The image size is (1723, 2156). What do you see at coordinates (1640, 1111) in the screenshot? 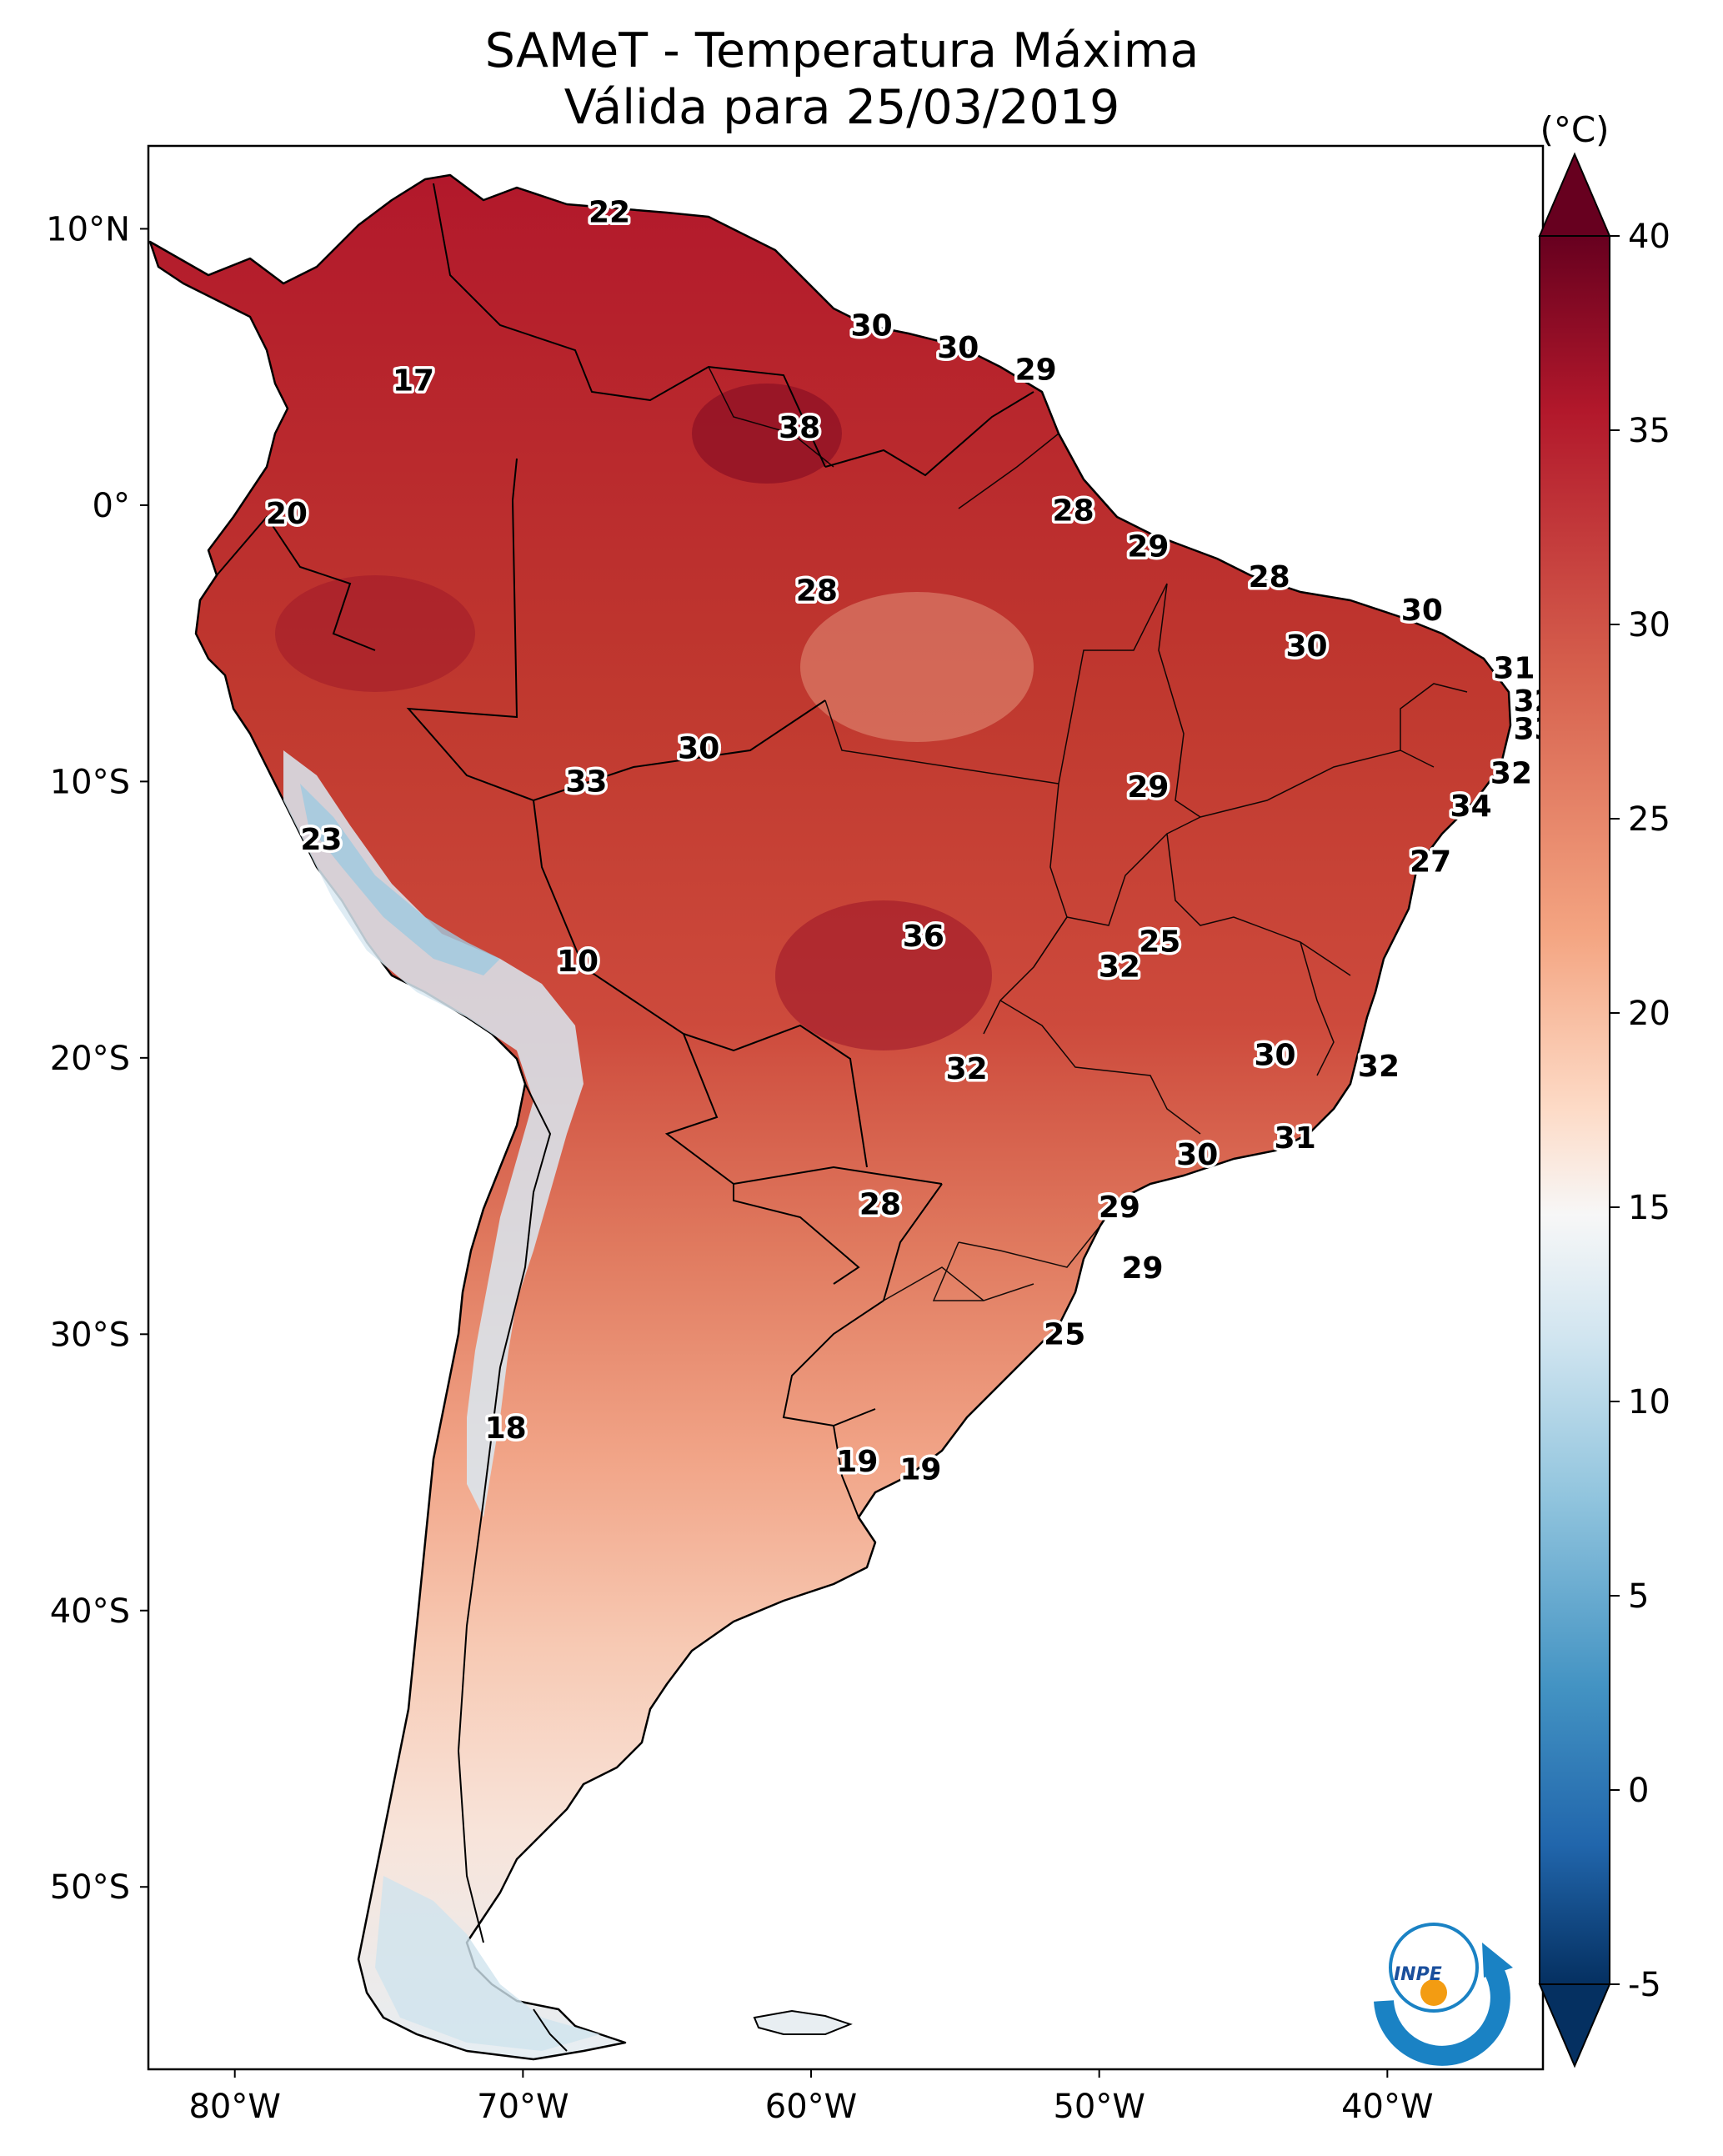
I see `colorbar-ticks: 40 35 30 25 20 15 10 5 0 -5` at bounding box center [1640, 1111].